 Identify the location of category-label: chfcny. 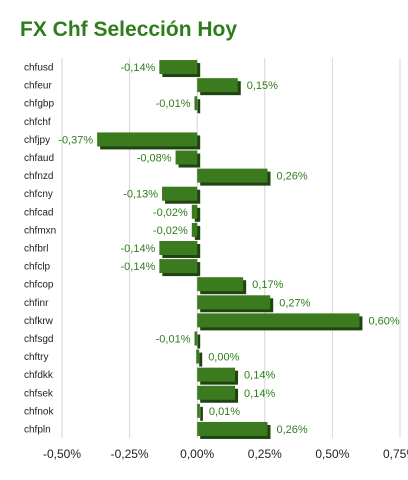
(38, 194).